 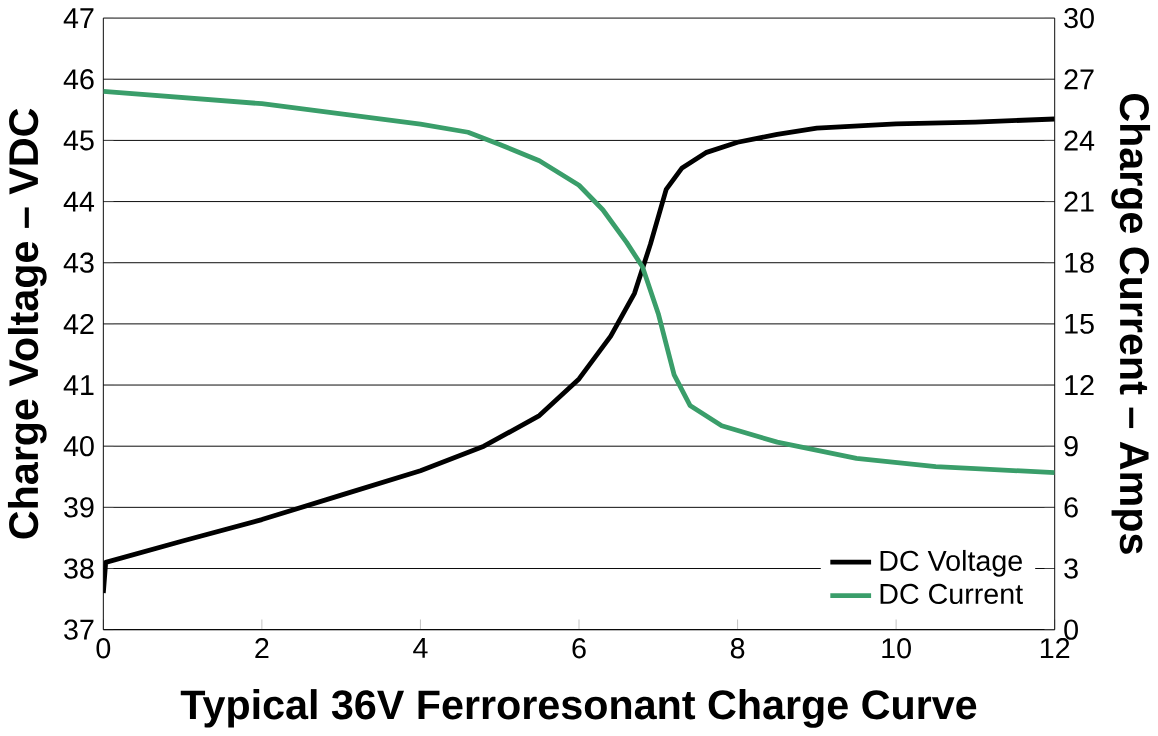 I want to click on y-tick-label: 37, so click(x=79, y=629).